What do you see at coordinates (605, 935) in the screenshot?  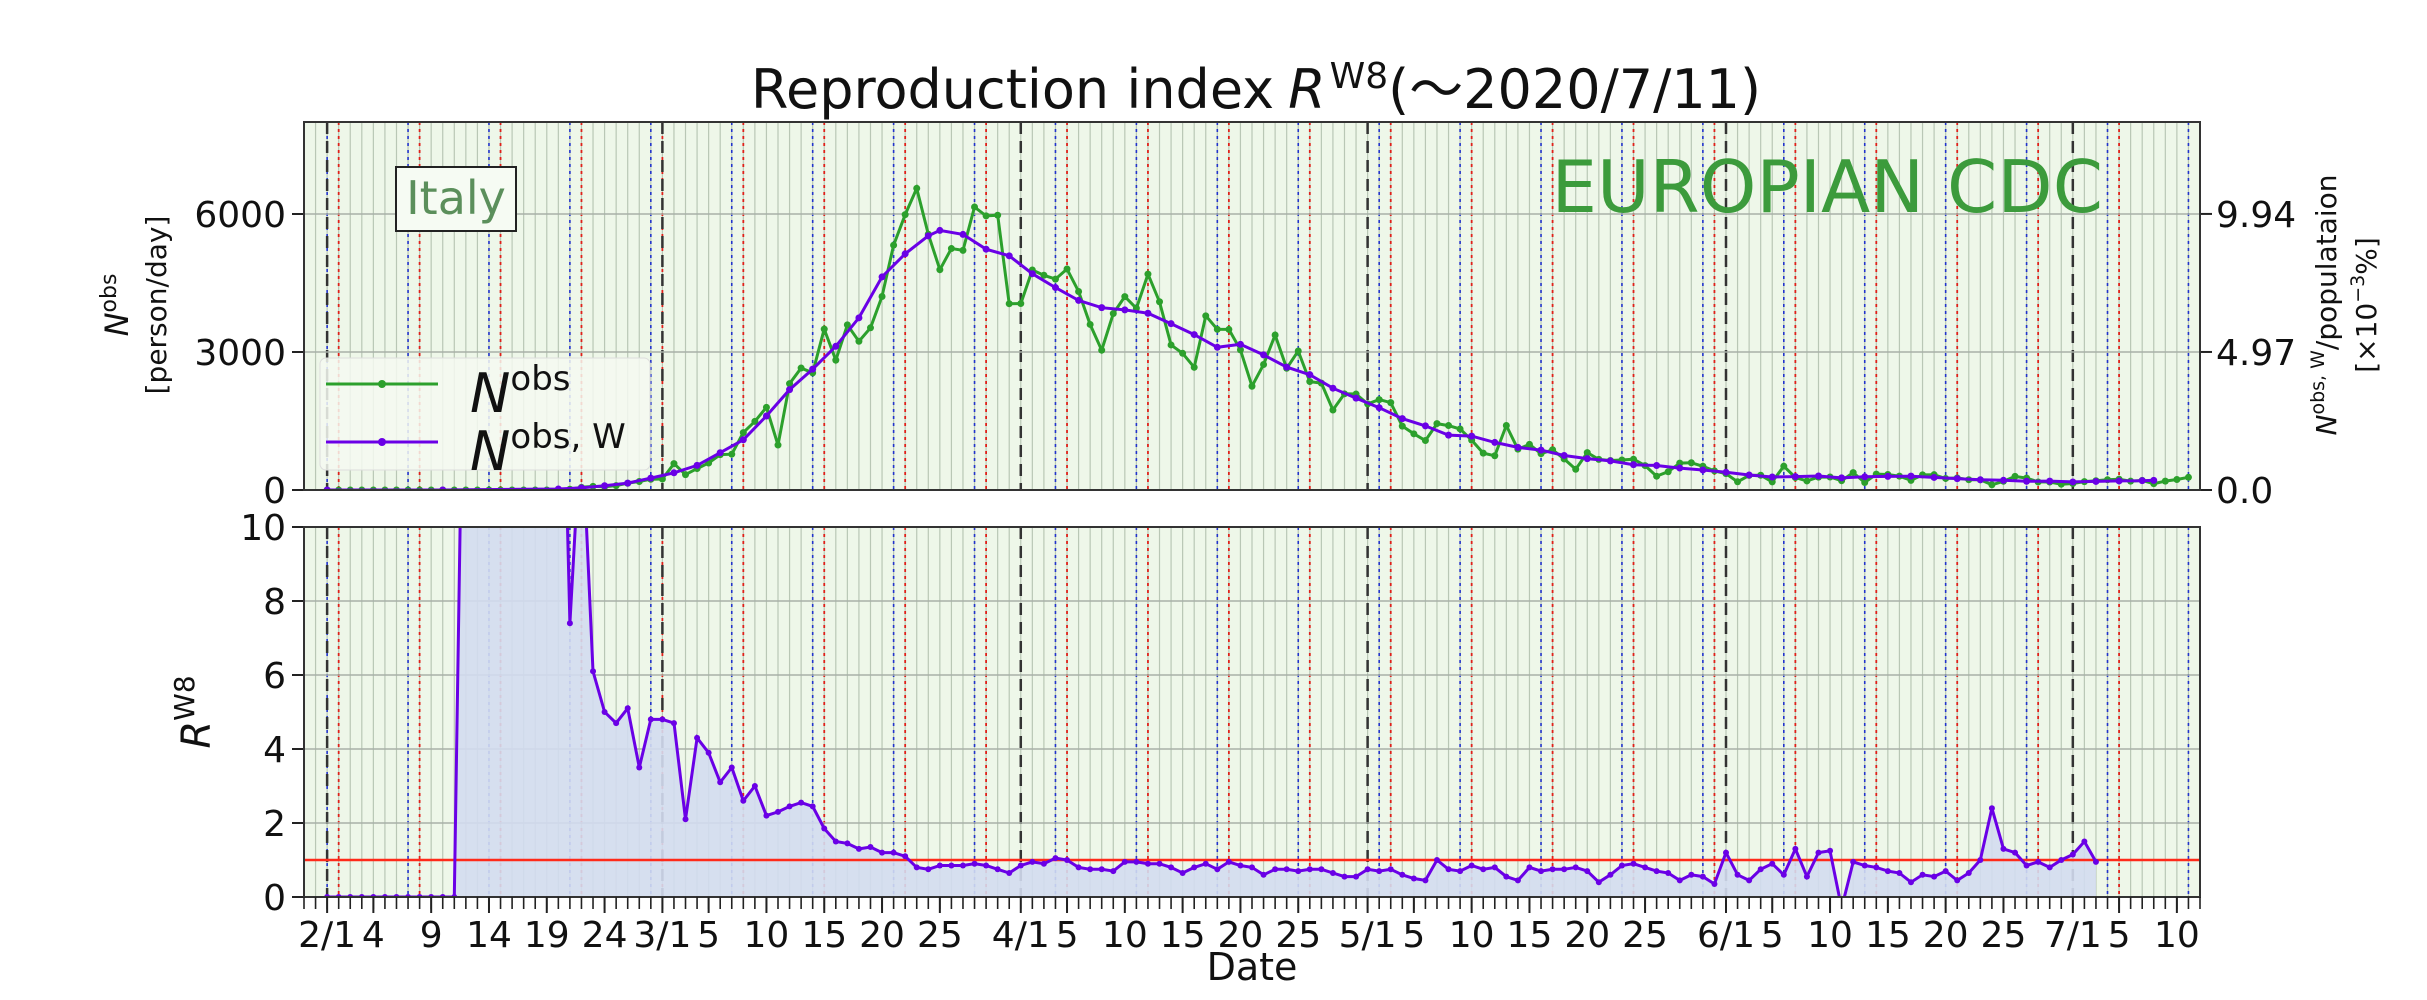 I see `x-tick-label: 24` at bounding box center [605, 935].